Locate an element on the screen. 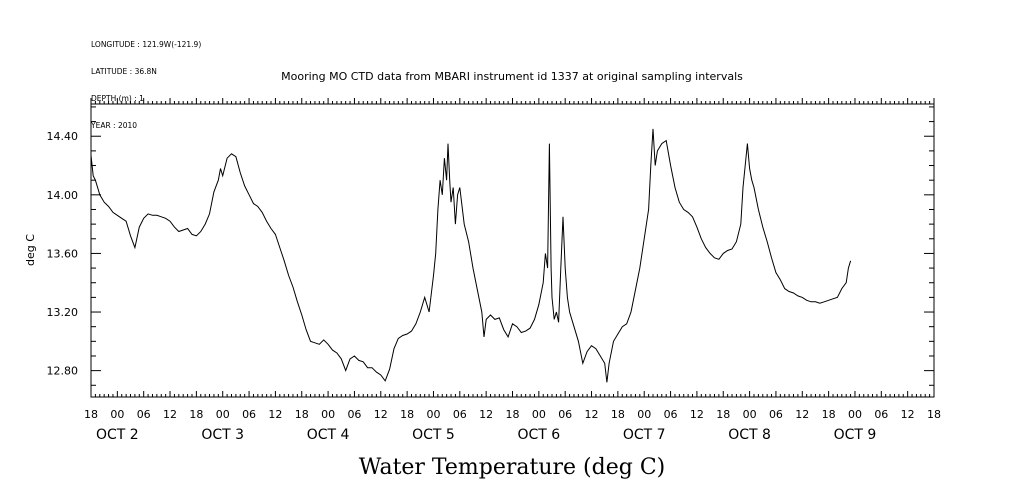  y-tick-label: 13.20 is located at coordinates (63, 312).